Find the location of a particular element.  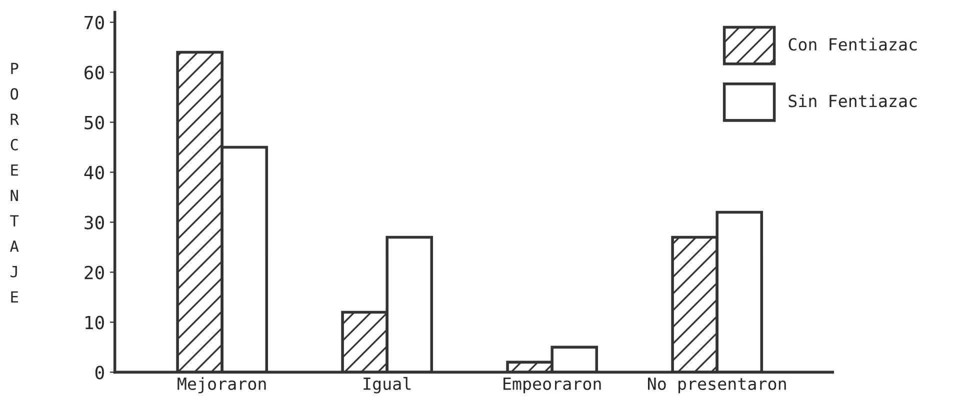

y-tick-label: 40 is located at coordinates (94, 173).